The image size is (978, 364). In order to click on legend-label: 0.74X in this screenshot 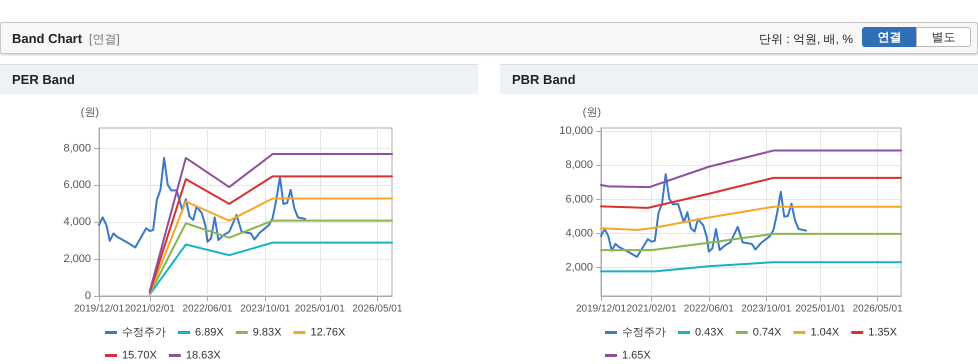, I will do `click(767, 332)`.